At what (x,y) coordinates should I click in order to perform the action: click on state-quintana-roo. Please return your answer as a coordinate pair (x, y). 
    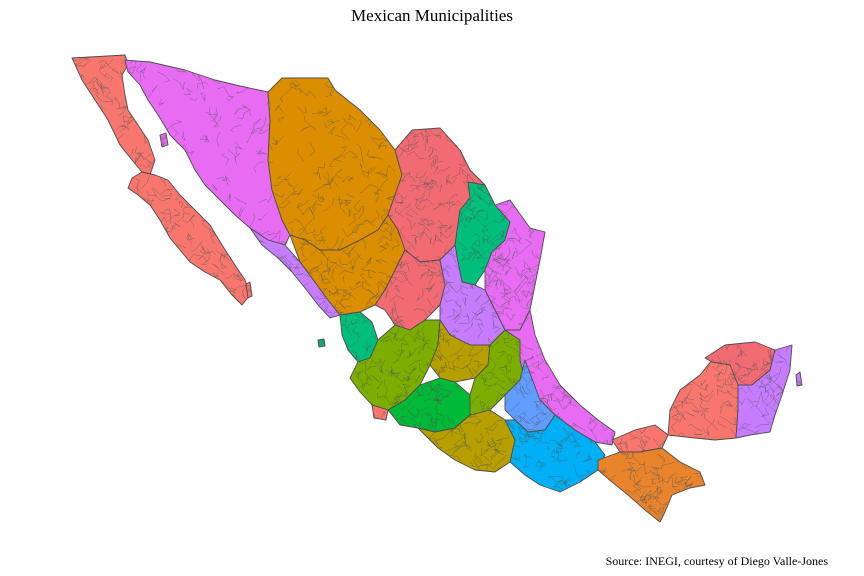
    Looking at the image, I should click on (764, 391).